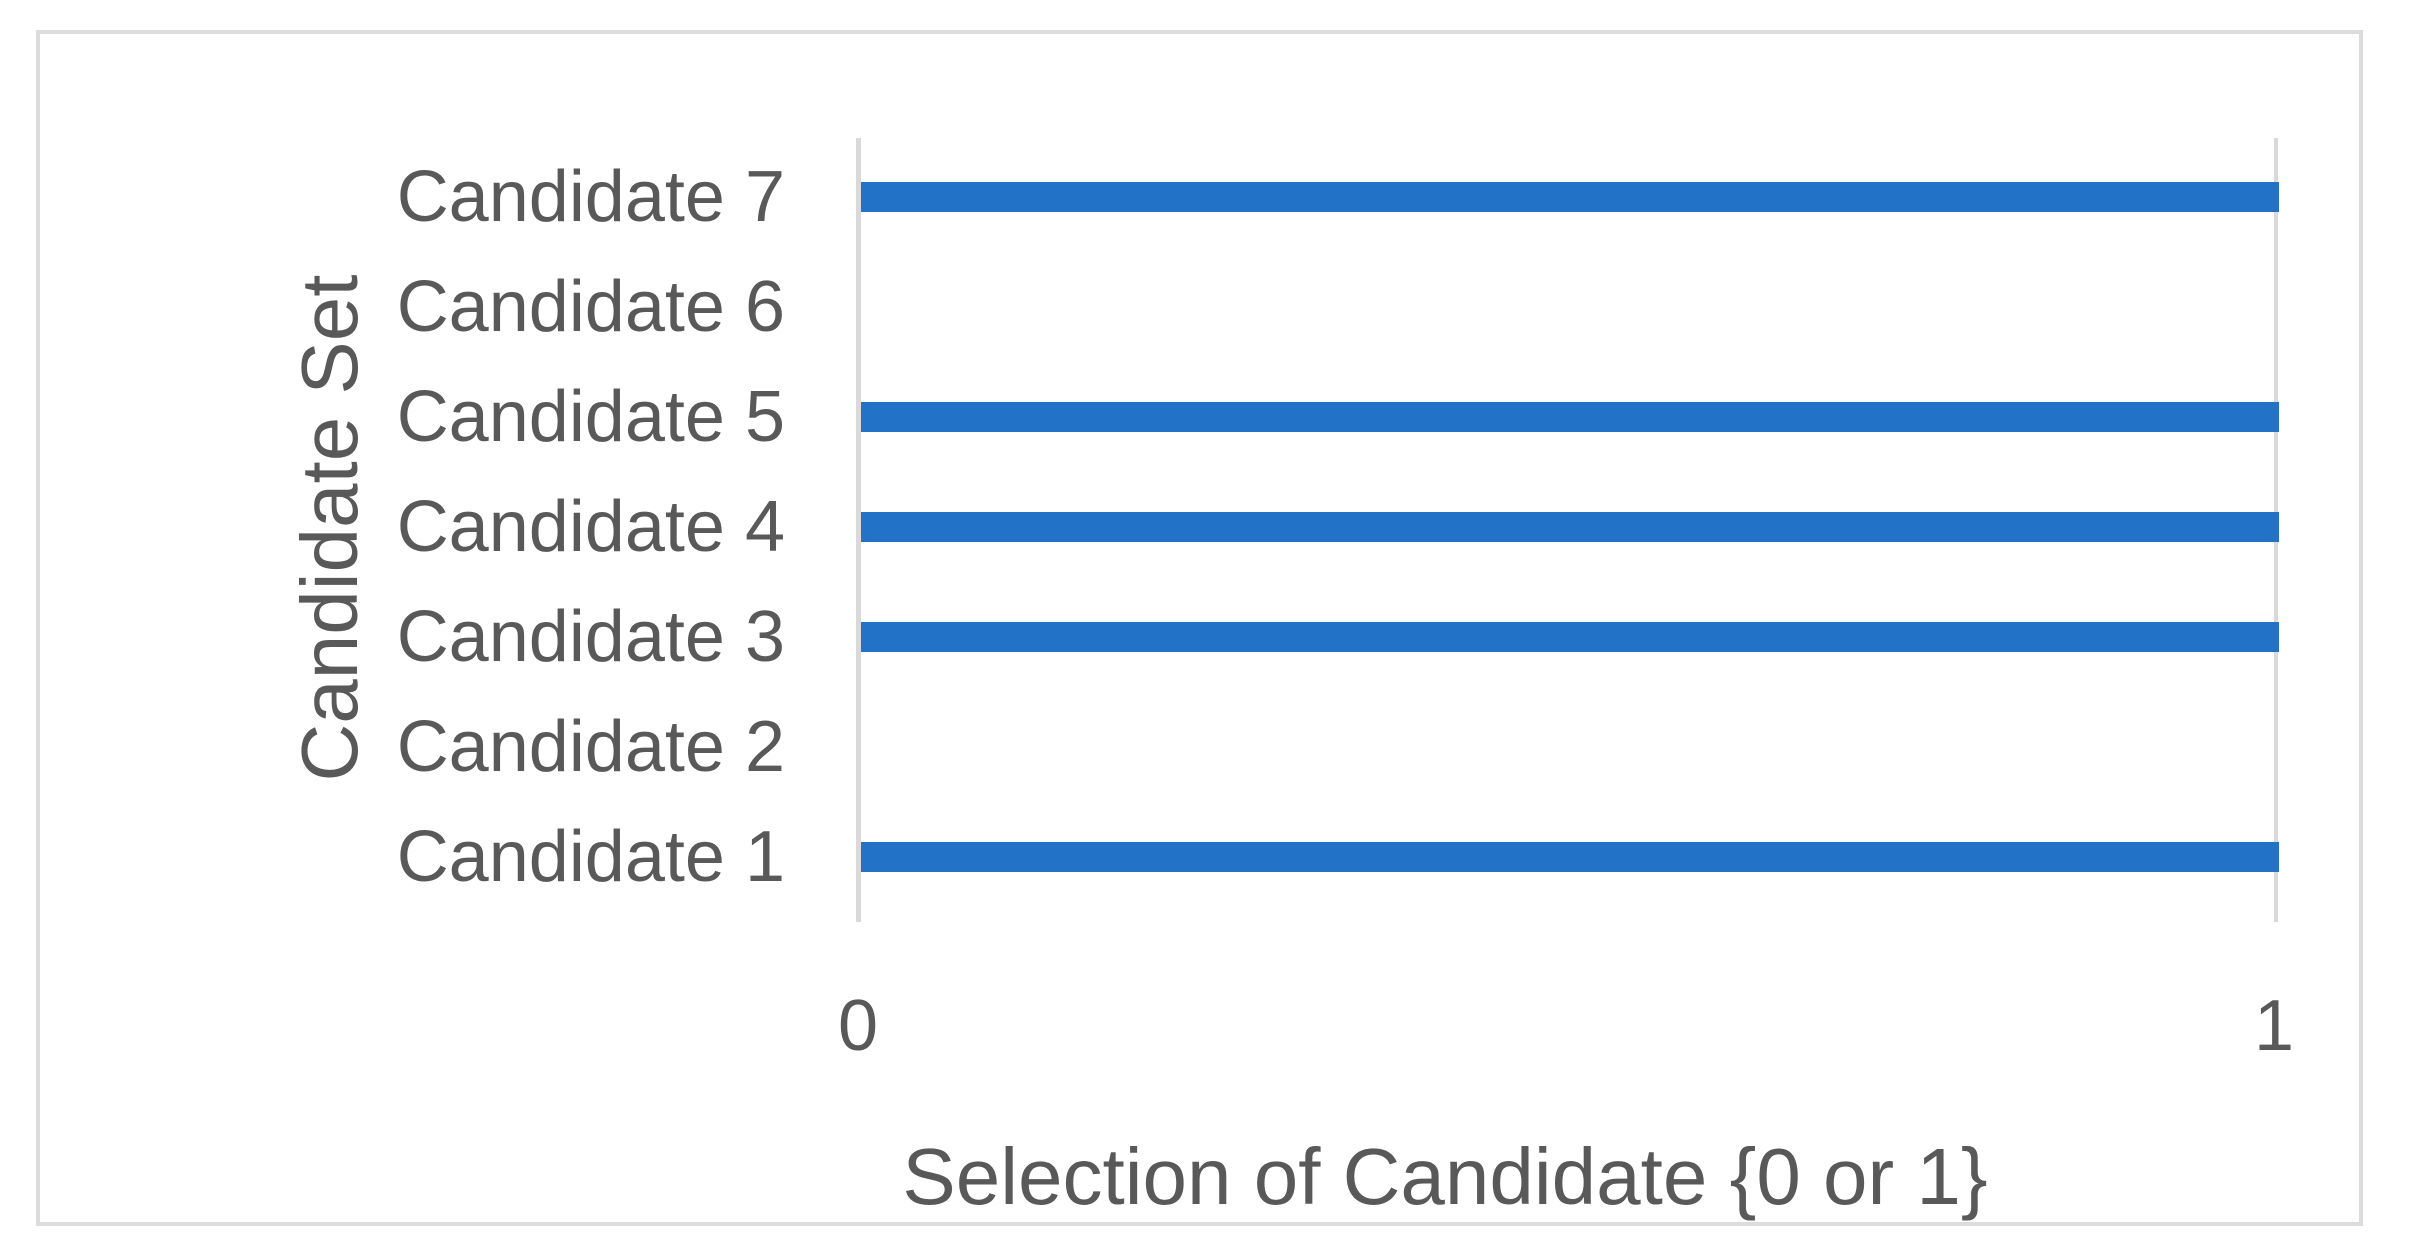 This screenshot has width=2409, height=1257. I want to click on y-axis-line, so click(858, 530).